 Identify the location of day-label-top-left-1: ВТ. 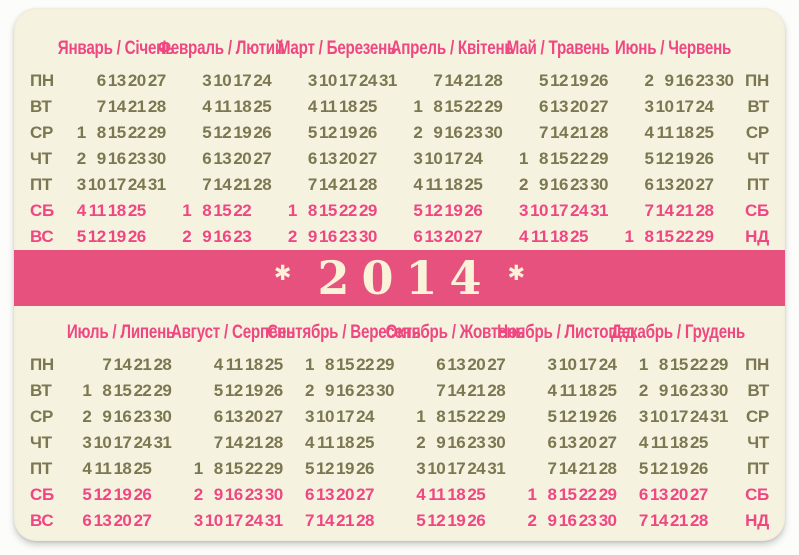
(41, 106).